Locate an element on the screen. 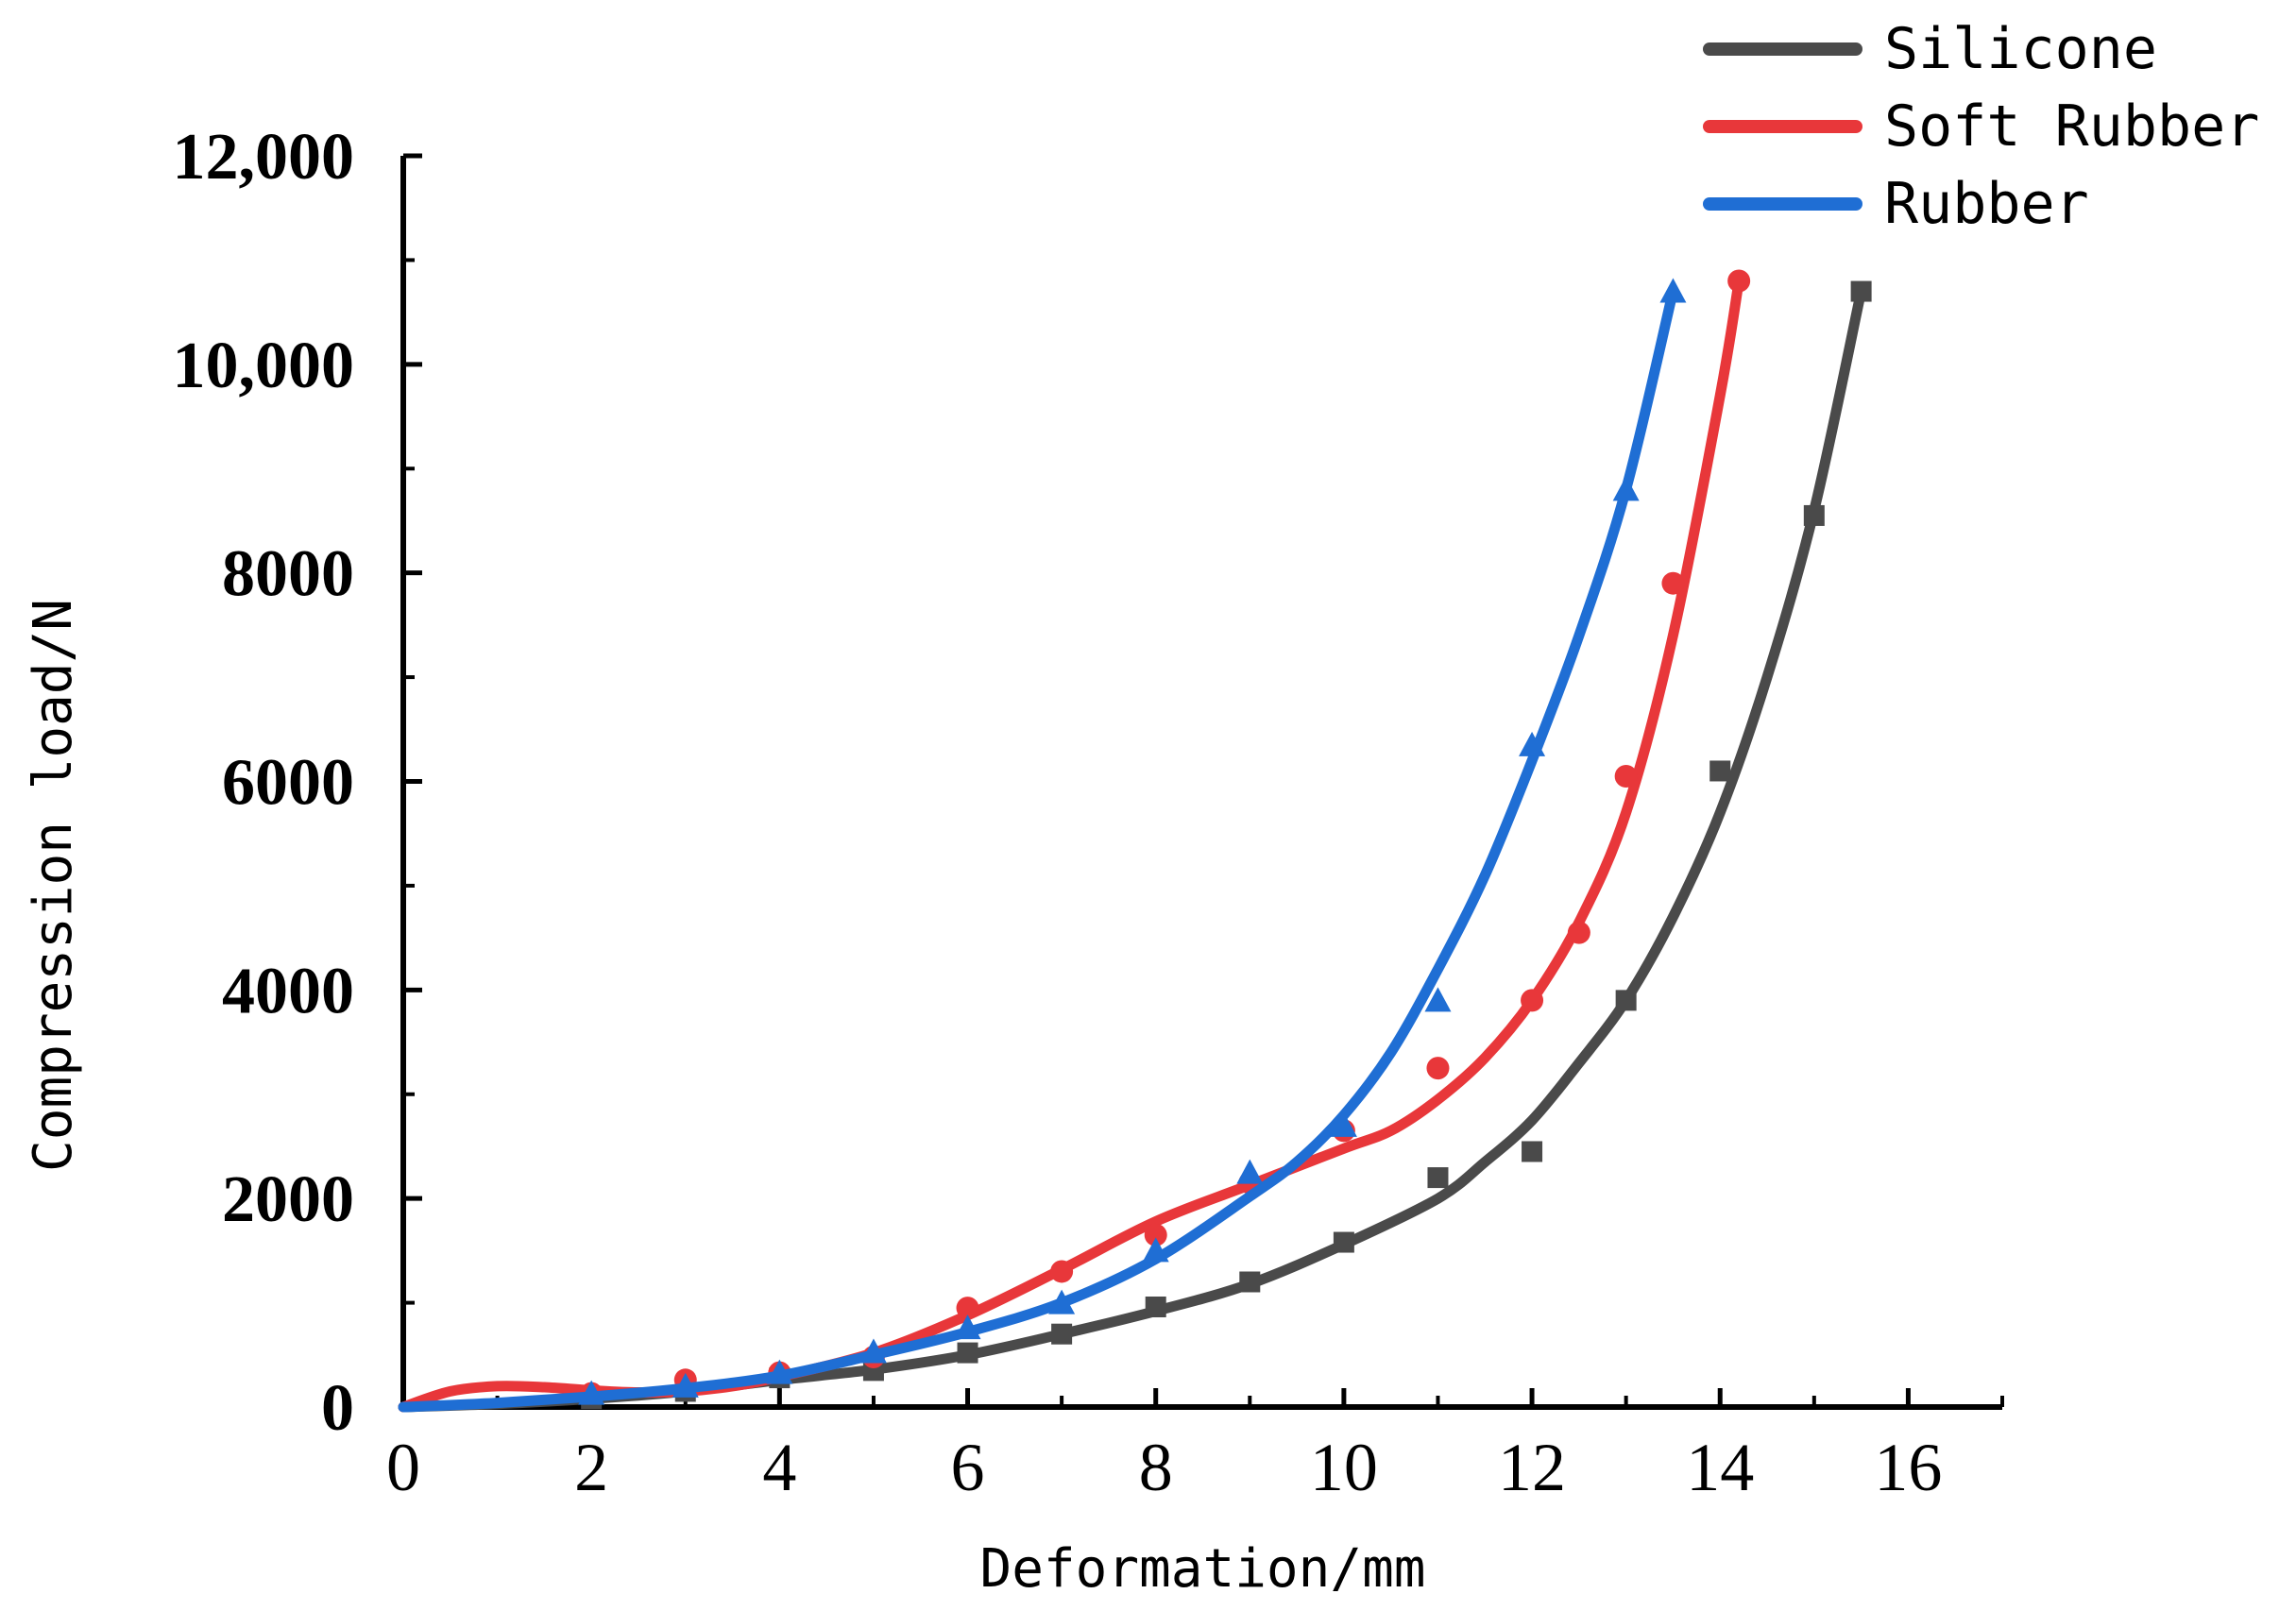 The width and height of the screenshot is (2296, 1611). x-tick-label: 4 is located at coordinates (779, 1467).